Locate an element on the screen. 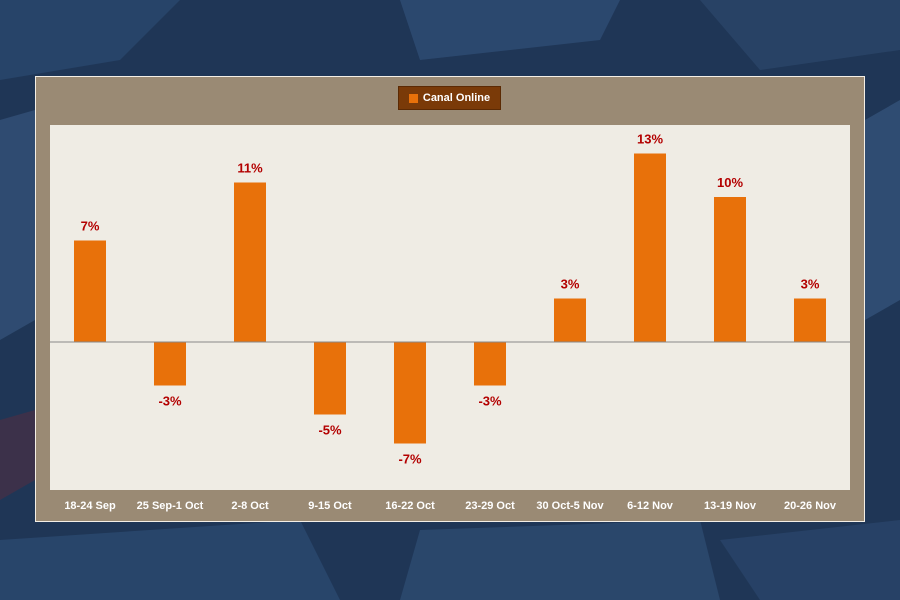 The image size is (900, 600). x-tick-label-4: 16-22 Oct is located at coordinates (410, 506).